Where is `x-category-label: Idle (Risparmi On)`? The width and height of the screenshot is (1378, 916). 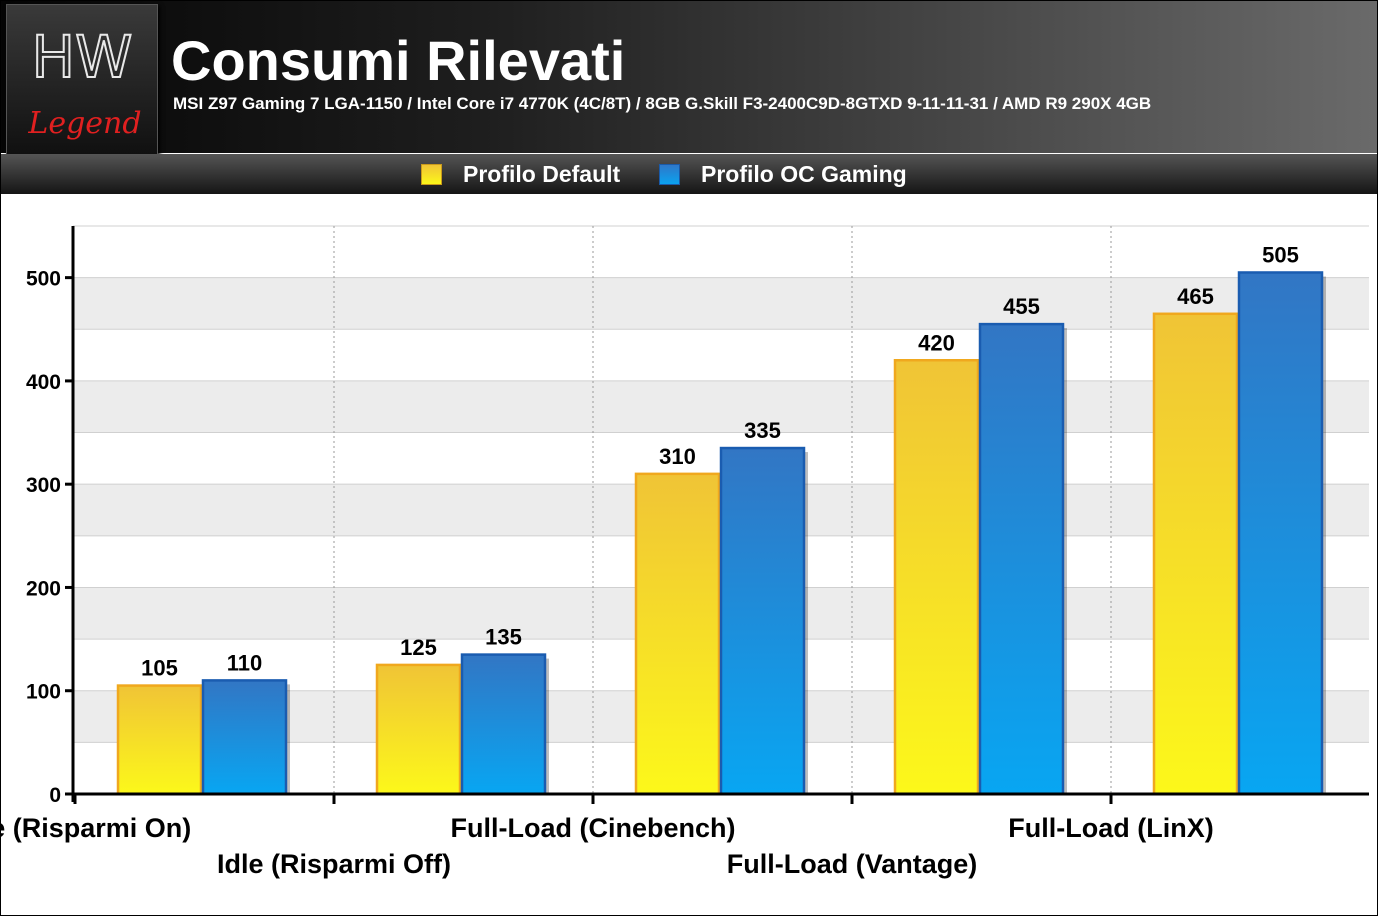
x-category-label: Idle (Risparmi On) is located at coordinates (96, 828).